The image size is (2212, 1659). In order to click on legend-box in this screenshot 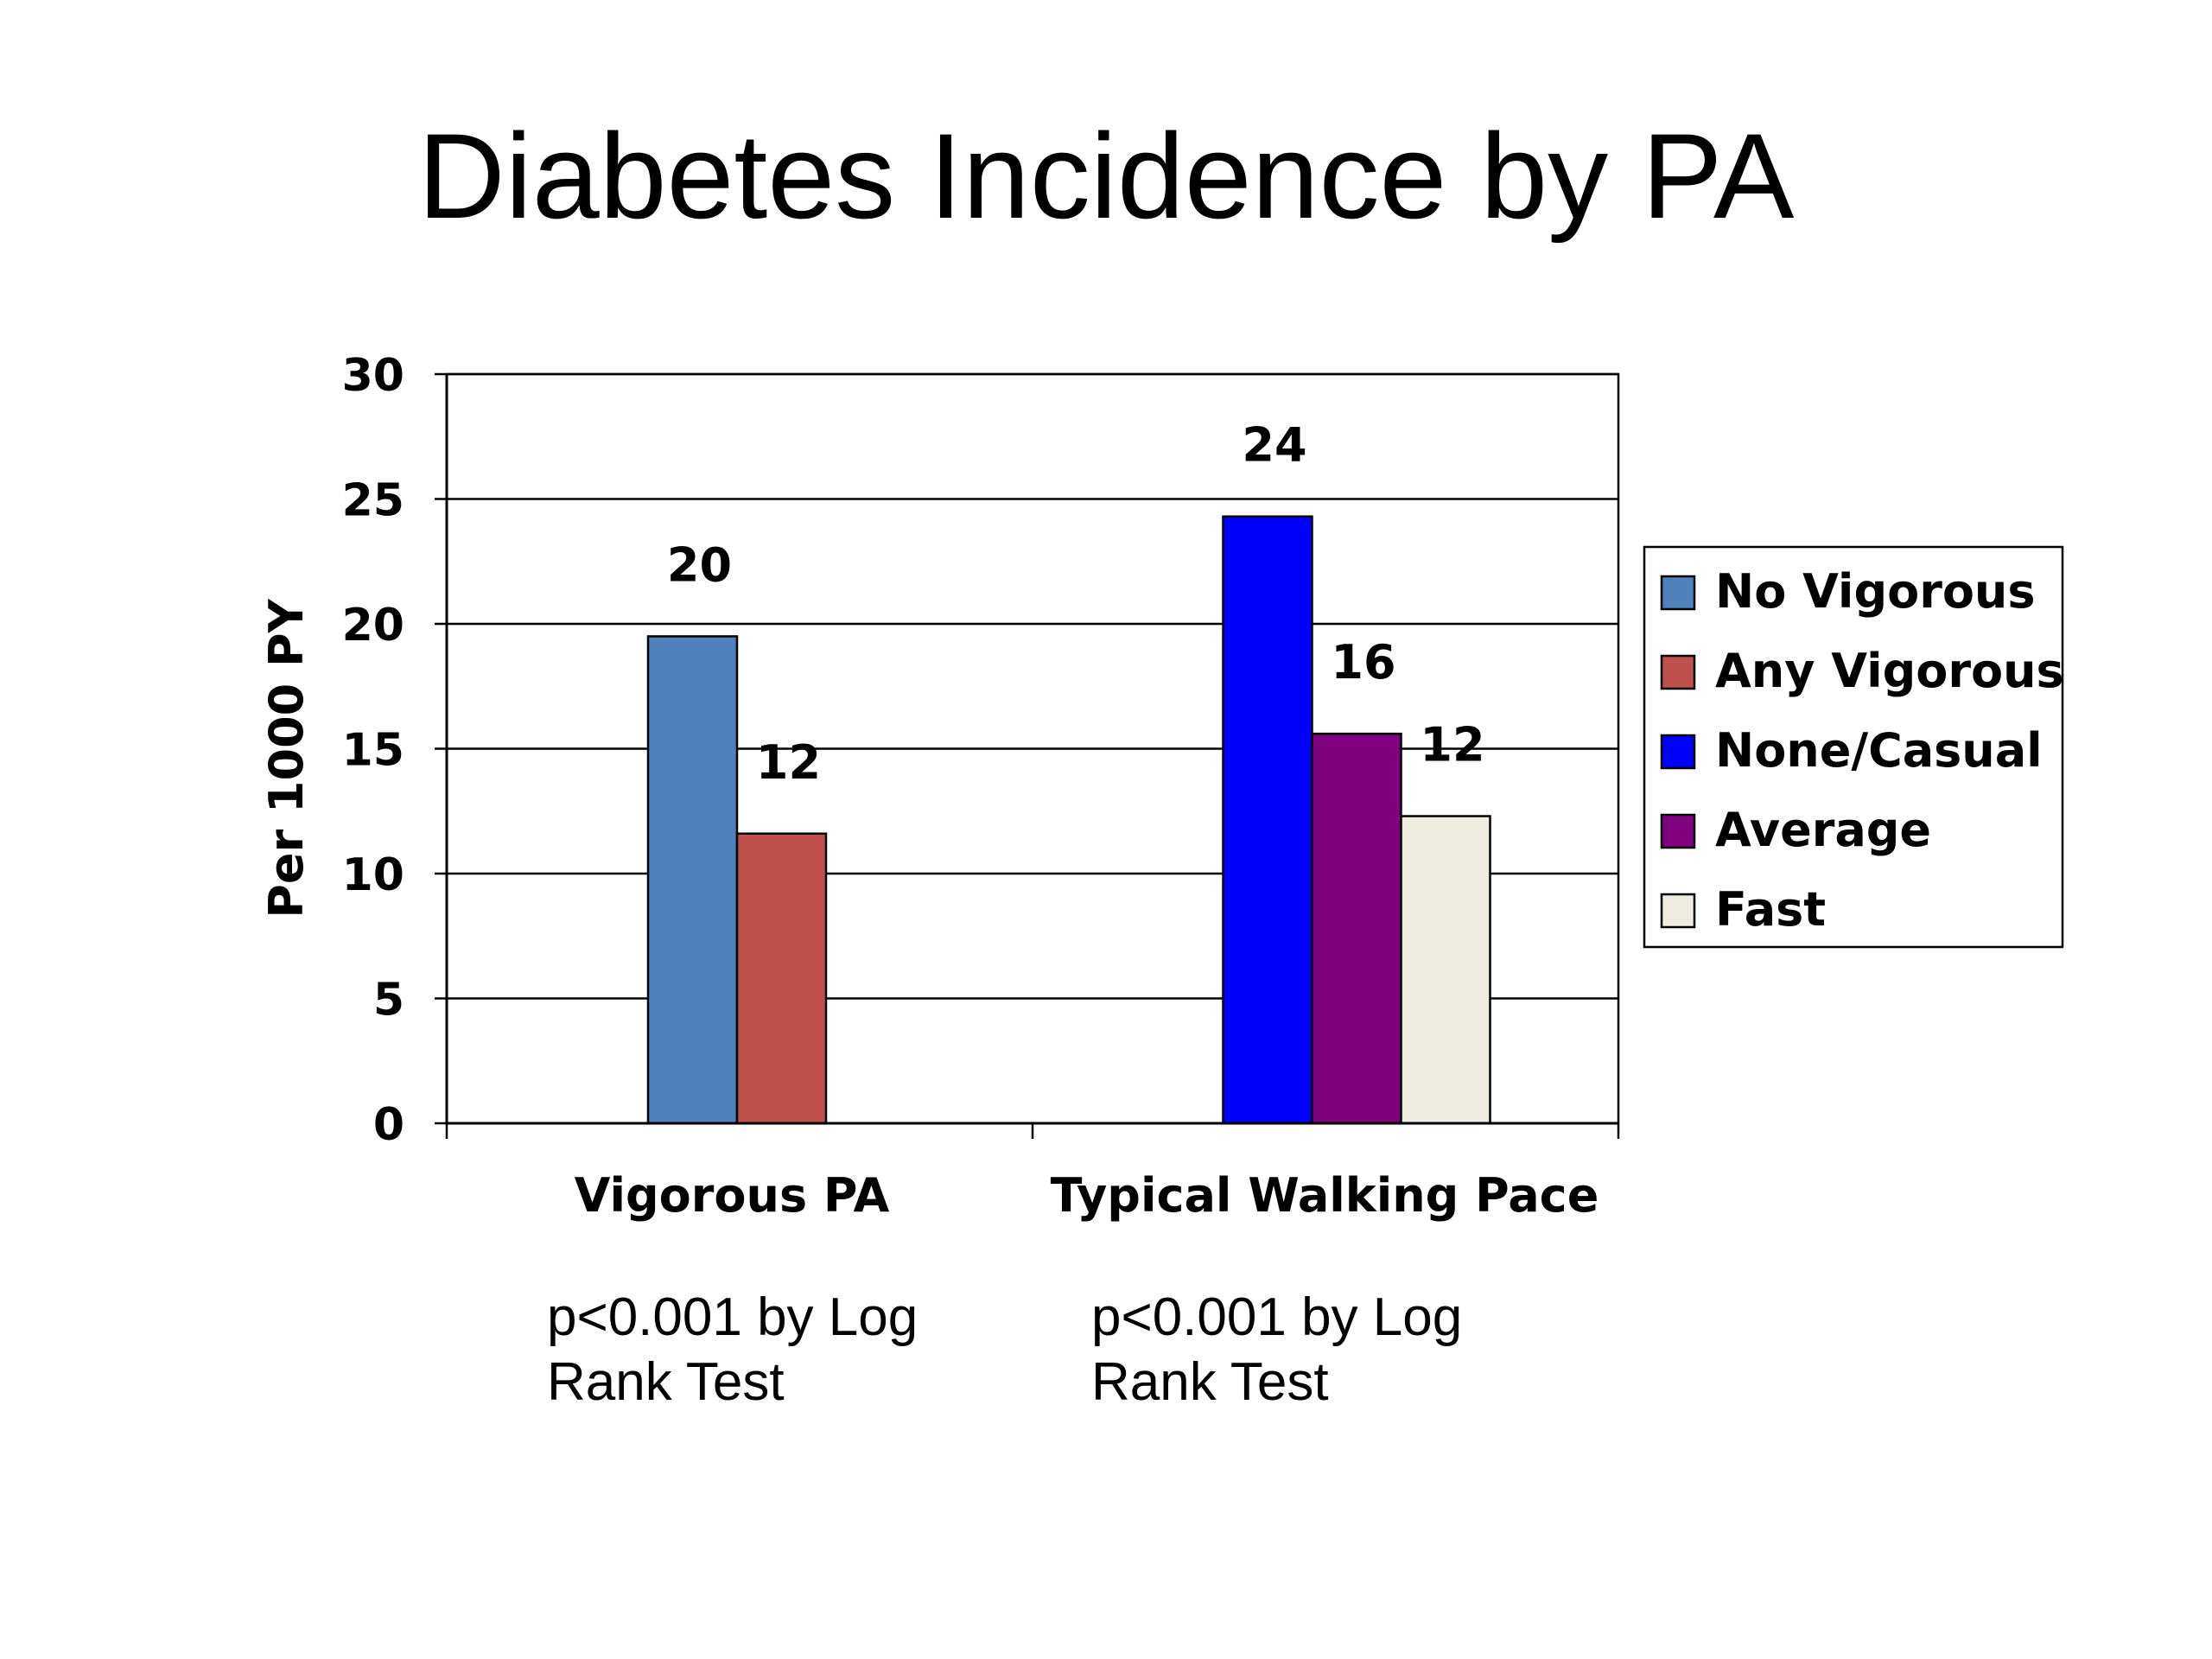, I will do `click(1854, 747)`.